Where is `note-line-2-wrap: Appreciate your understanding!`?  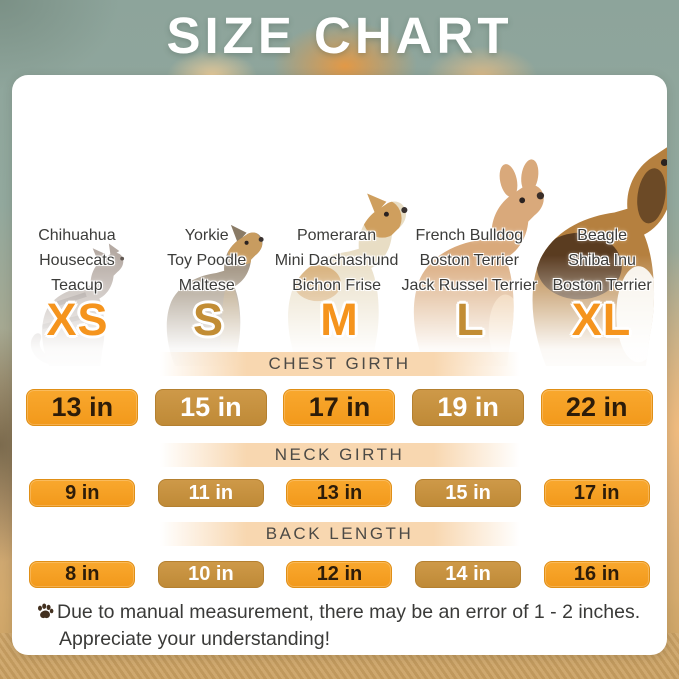
note-line-2-wrap: Appreciate your understanding! is located at coordinates (338, 639).